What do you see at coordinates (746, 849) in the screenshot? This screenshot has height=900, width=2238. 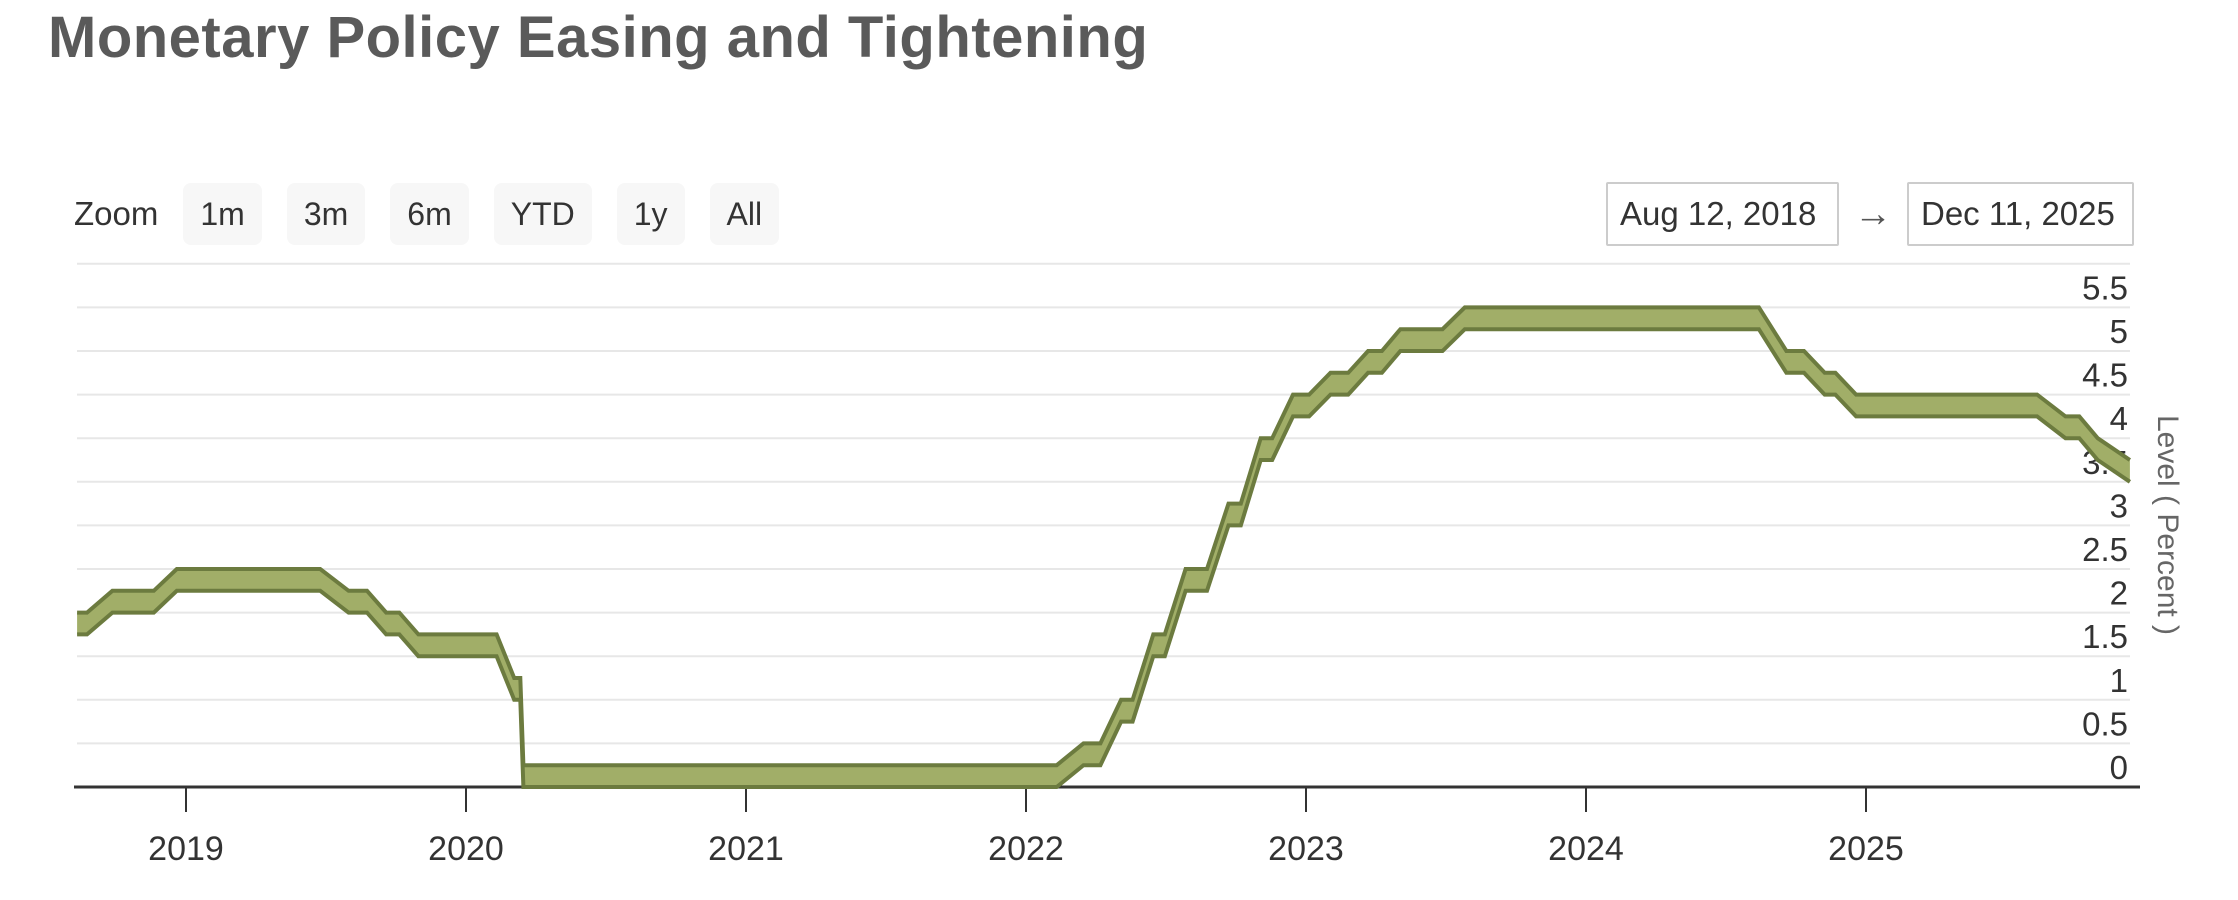 I see `x-tick-label: 2021` at bounding box center [746, 849].